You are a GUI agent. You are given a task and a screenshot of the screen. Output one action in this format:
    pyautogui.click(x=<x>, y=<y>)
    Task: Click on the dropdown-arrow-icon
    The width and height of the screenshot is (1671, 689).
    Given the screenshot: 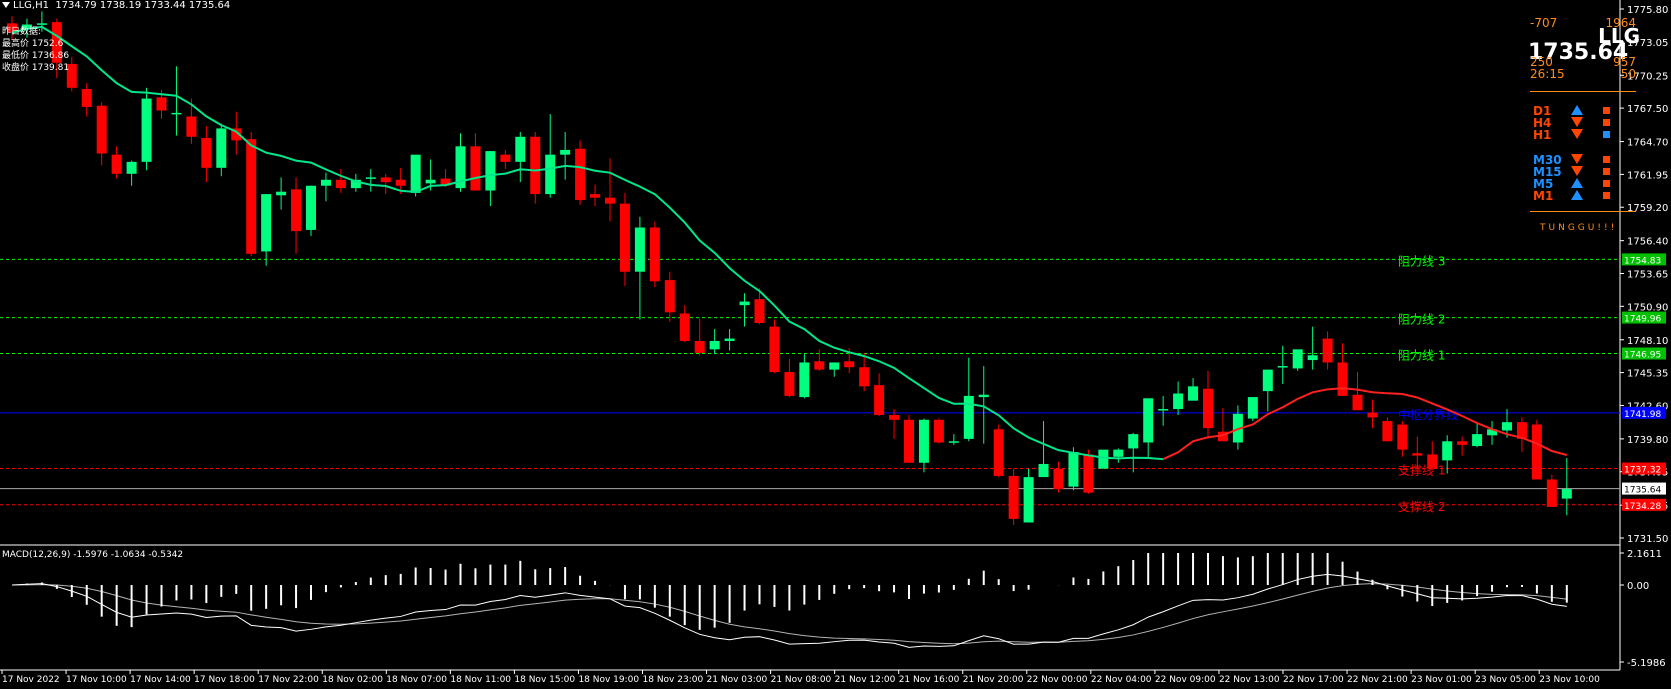 What is the action you would take?
    pyautogui.click(x=6, y=5)
    